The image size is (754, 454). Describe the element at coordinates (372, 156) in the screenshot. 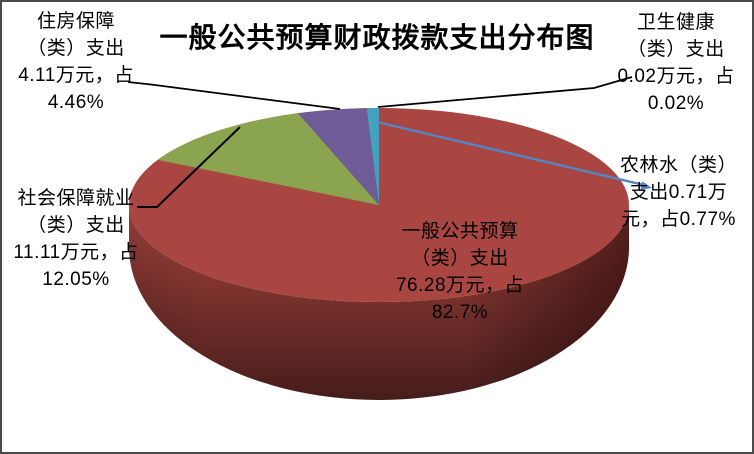

I see `pie-slice-agriculture-water` at that location.